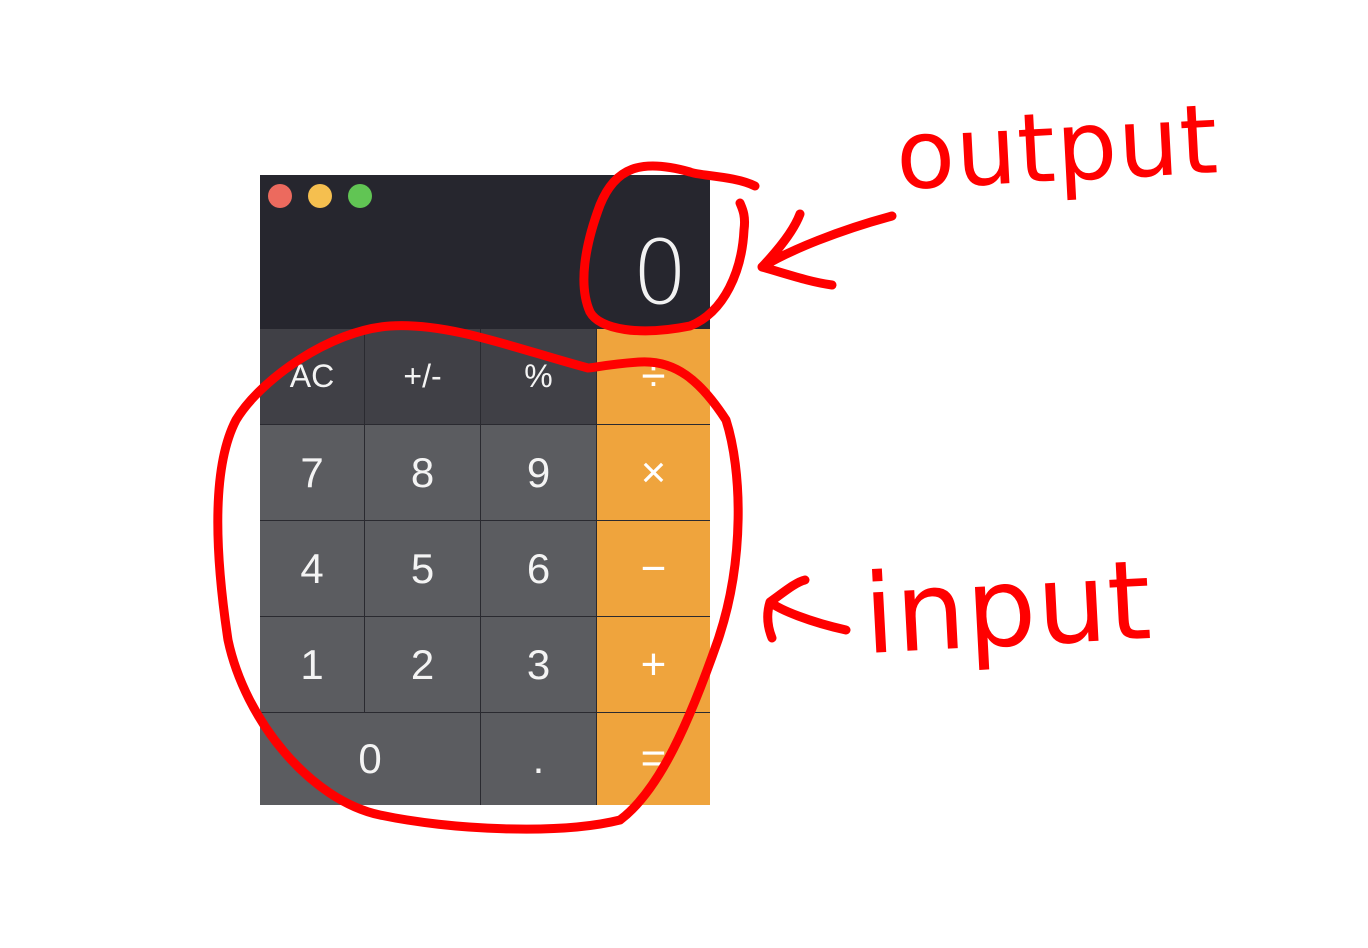 Image resolution: width=1368 pixels, height=948 pixels. I want to click on digit-1-button: 1, so click(312, 665).